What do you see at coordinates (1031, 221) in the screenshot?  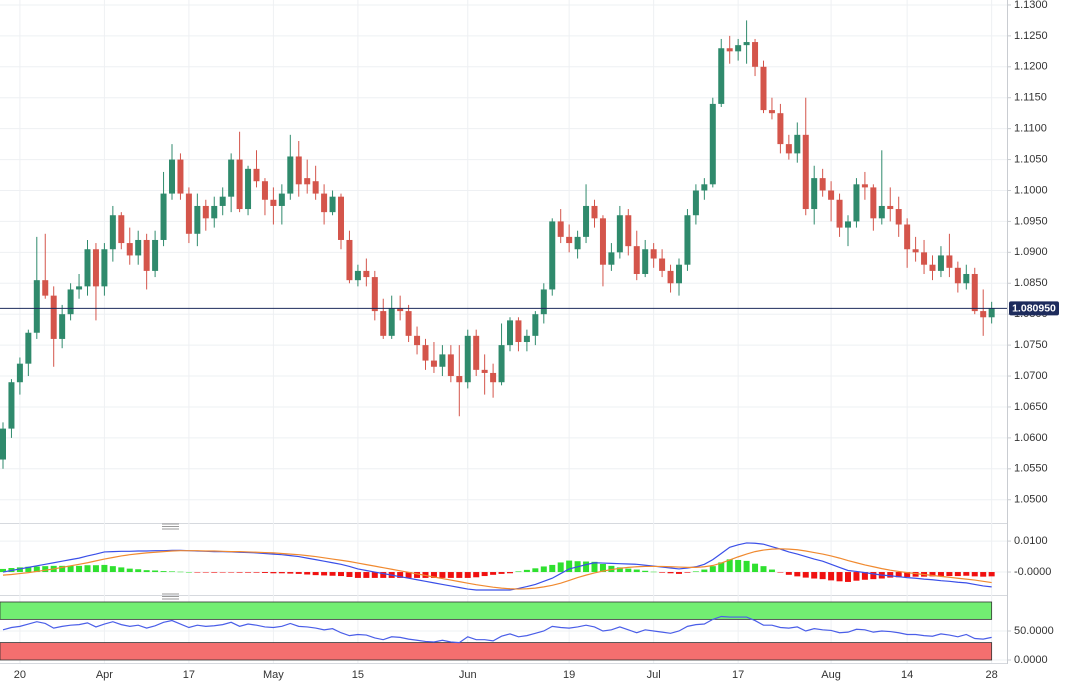 I see `y-tick-label: 1.0950` at bounding box center [1031, 221].